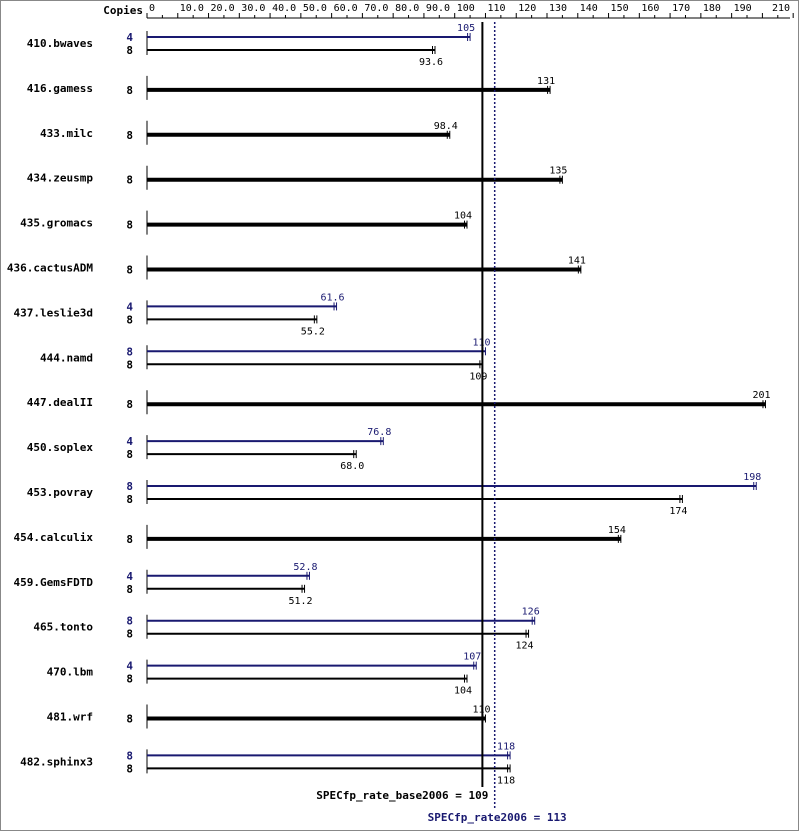 This screenshot has height=831, width=799. I want to click on x-axis-tick-label: 120, so click(527, 8).